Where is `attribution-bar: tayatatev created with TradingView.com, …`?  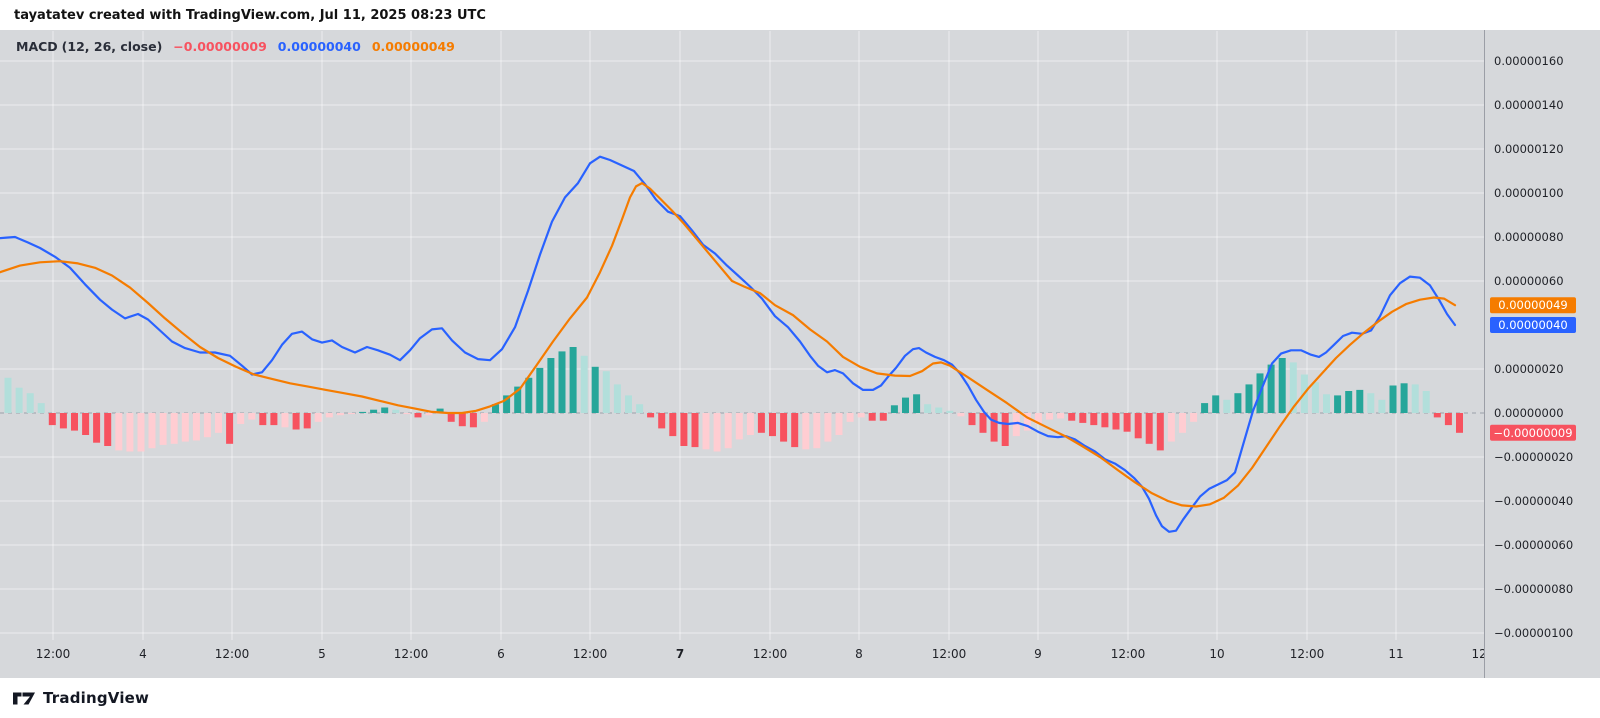 attribution-bar: tayatatev created with TradingView.com, … is located at coordinates (800, 15).